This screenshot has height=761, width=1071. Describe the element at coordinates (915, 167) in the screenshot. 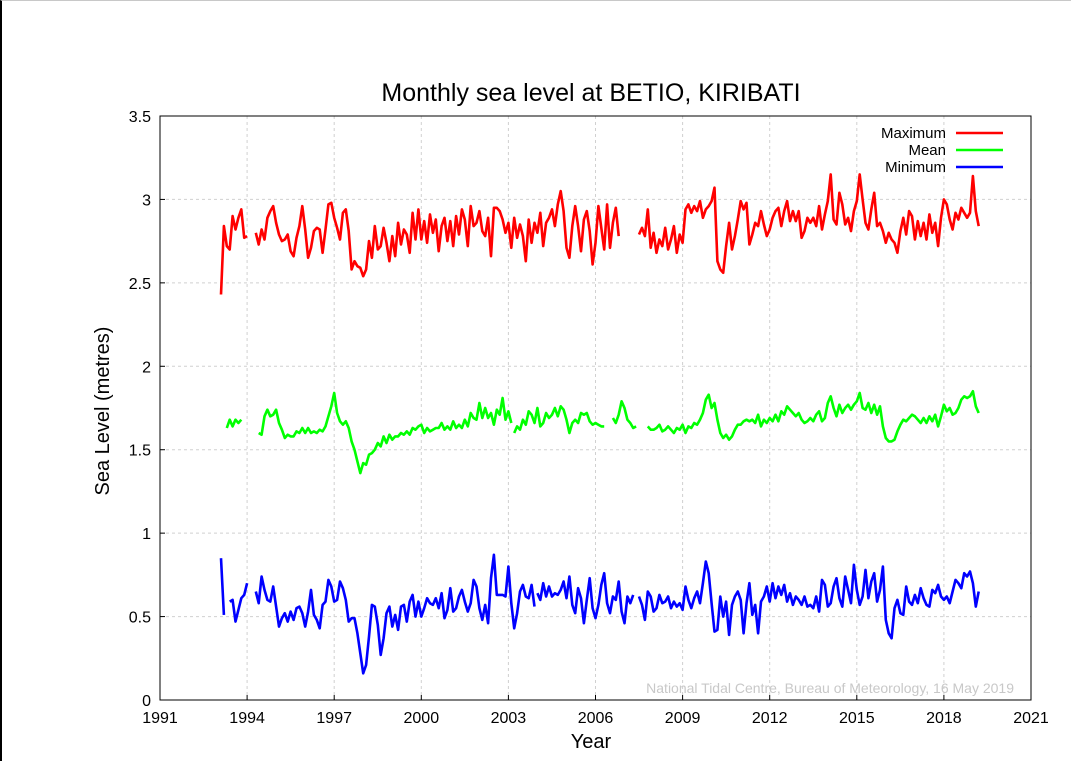

I see `legend-label-minimum: Minimum` at that location.